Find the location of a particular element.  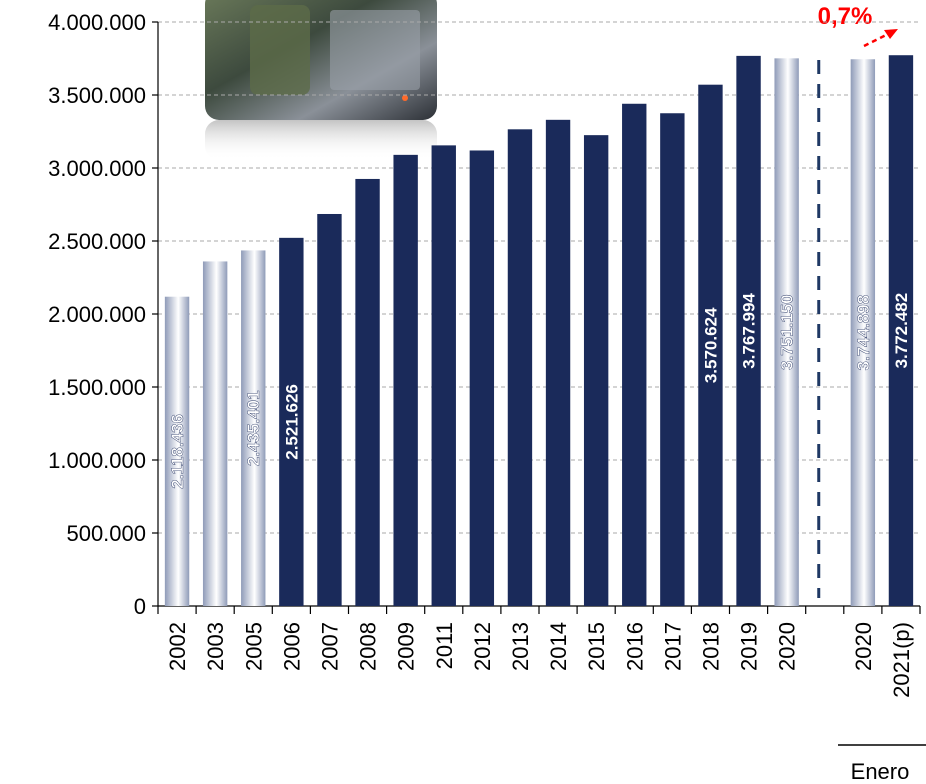

value-label: 3.744.898 is located at coordinates (863, 333).